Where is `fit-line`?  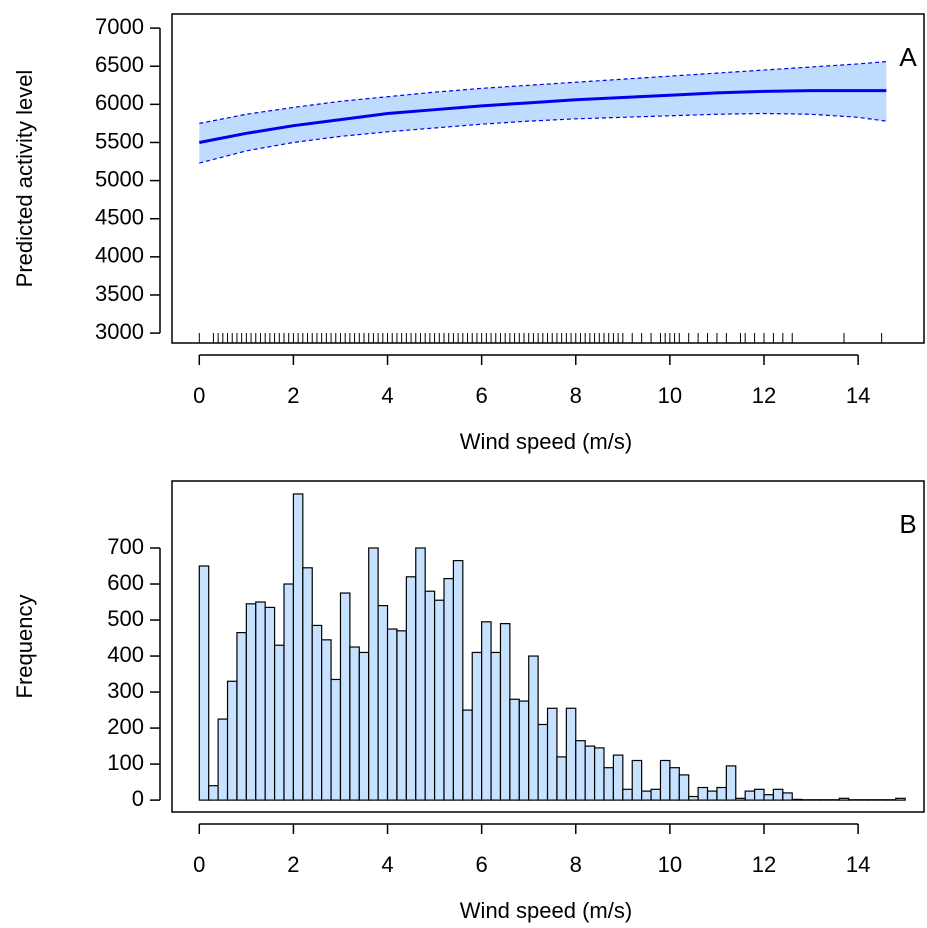
fit-line is located at coordinates (543, 116).